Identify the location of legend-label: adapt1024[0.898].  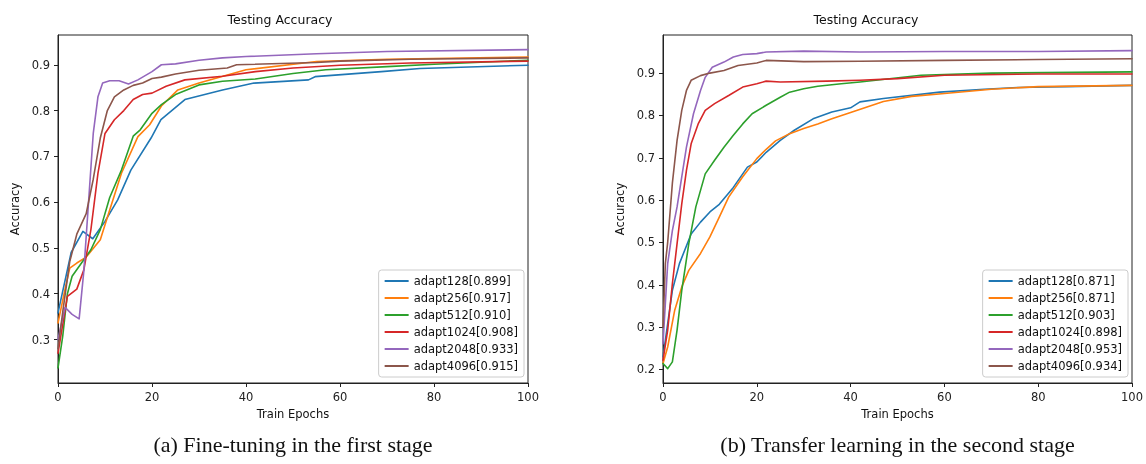
(1070, 332).